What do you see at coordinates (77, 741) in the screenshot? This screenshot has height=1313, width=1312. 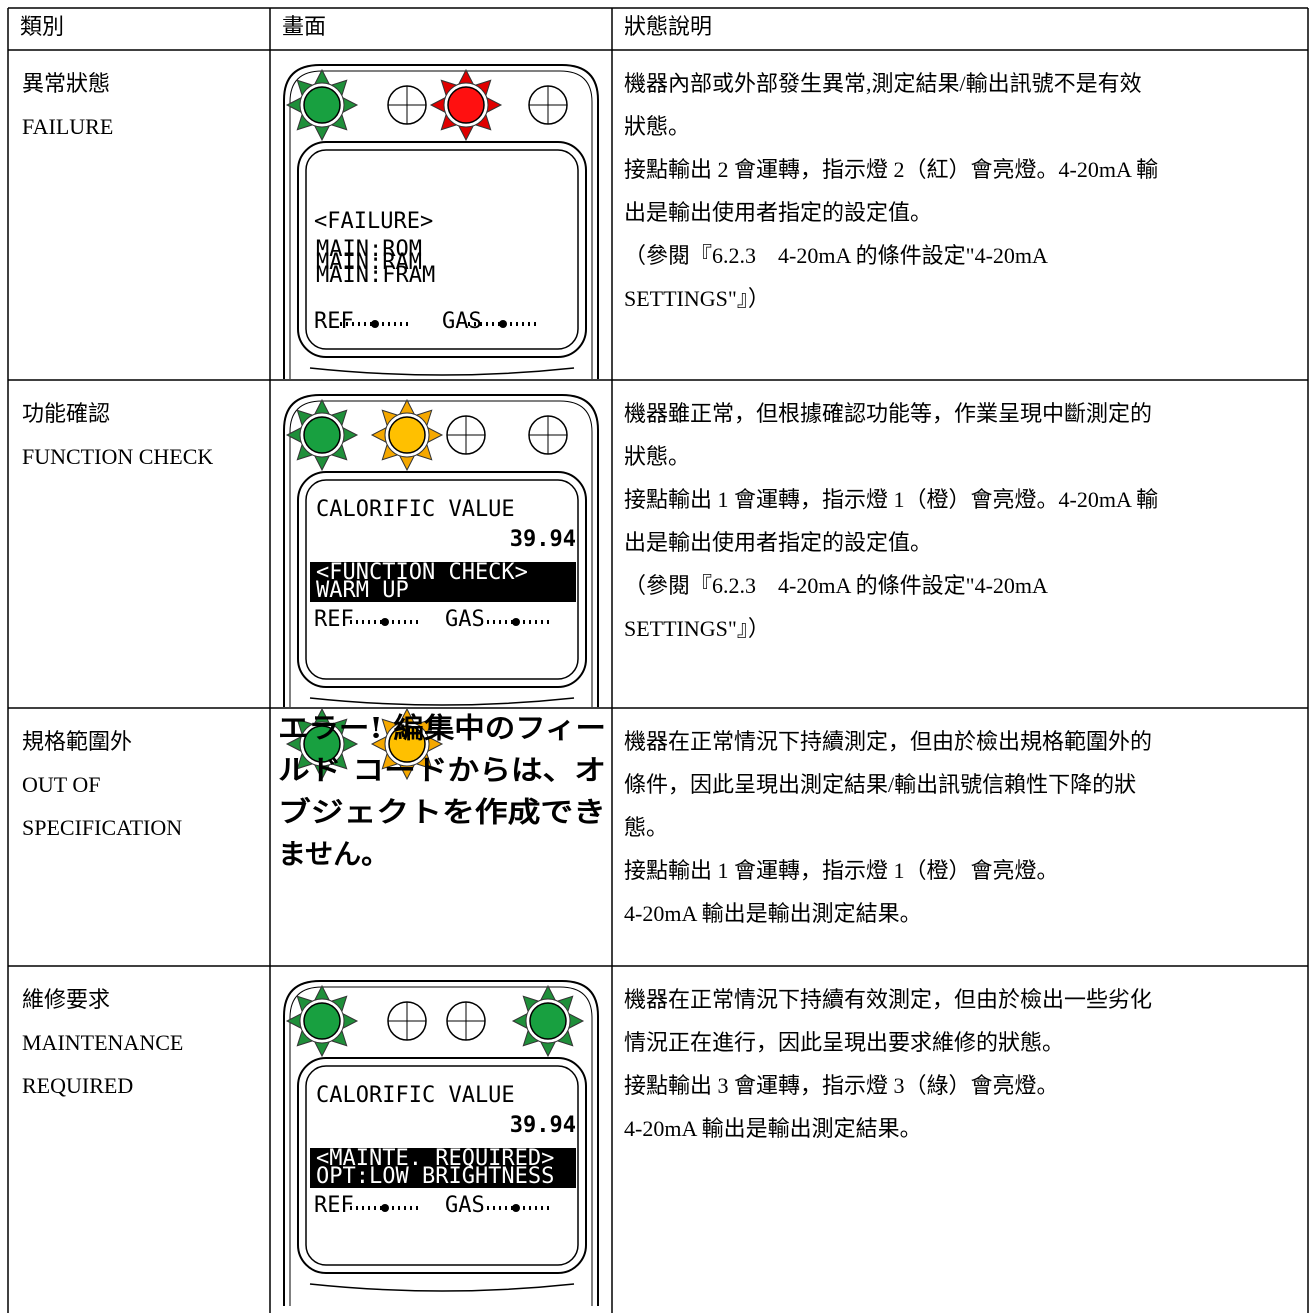 I see `category-text: 規格範圍外` at bounding box center [77, 741].